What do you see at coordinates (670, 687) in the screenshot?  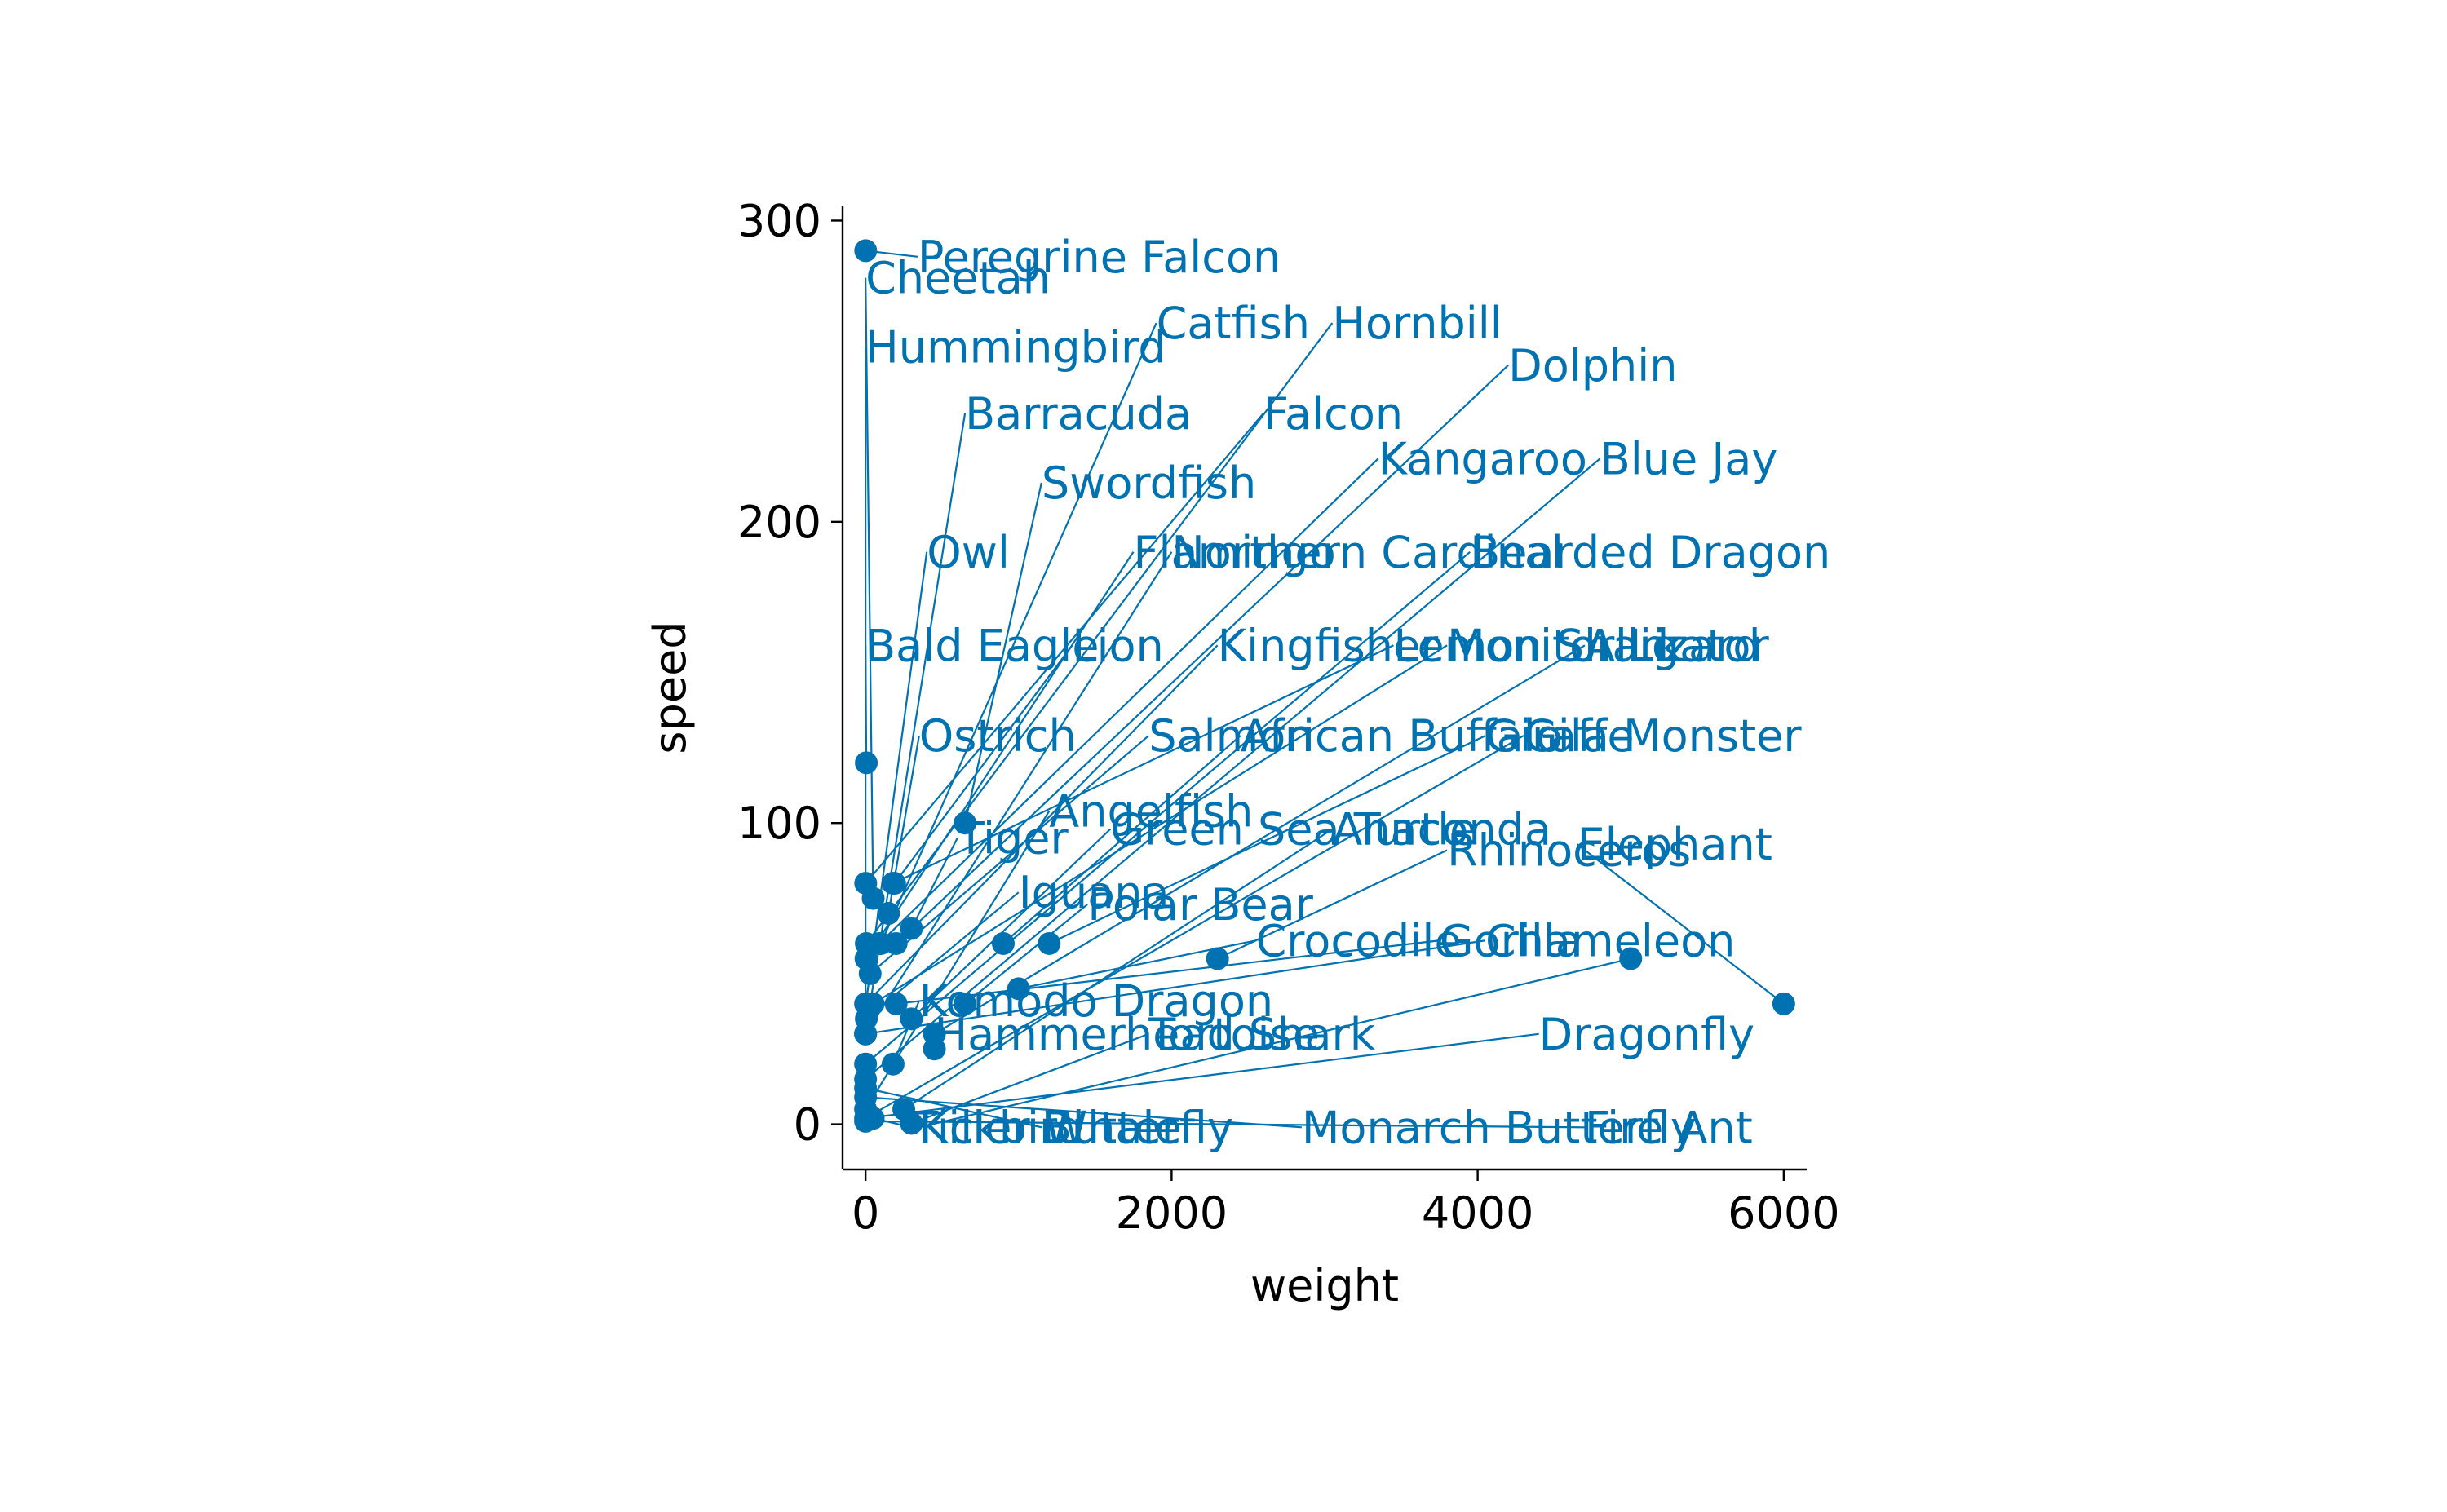 I see `y-axis-title: speed` at bounding box center [670, 687].